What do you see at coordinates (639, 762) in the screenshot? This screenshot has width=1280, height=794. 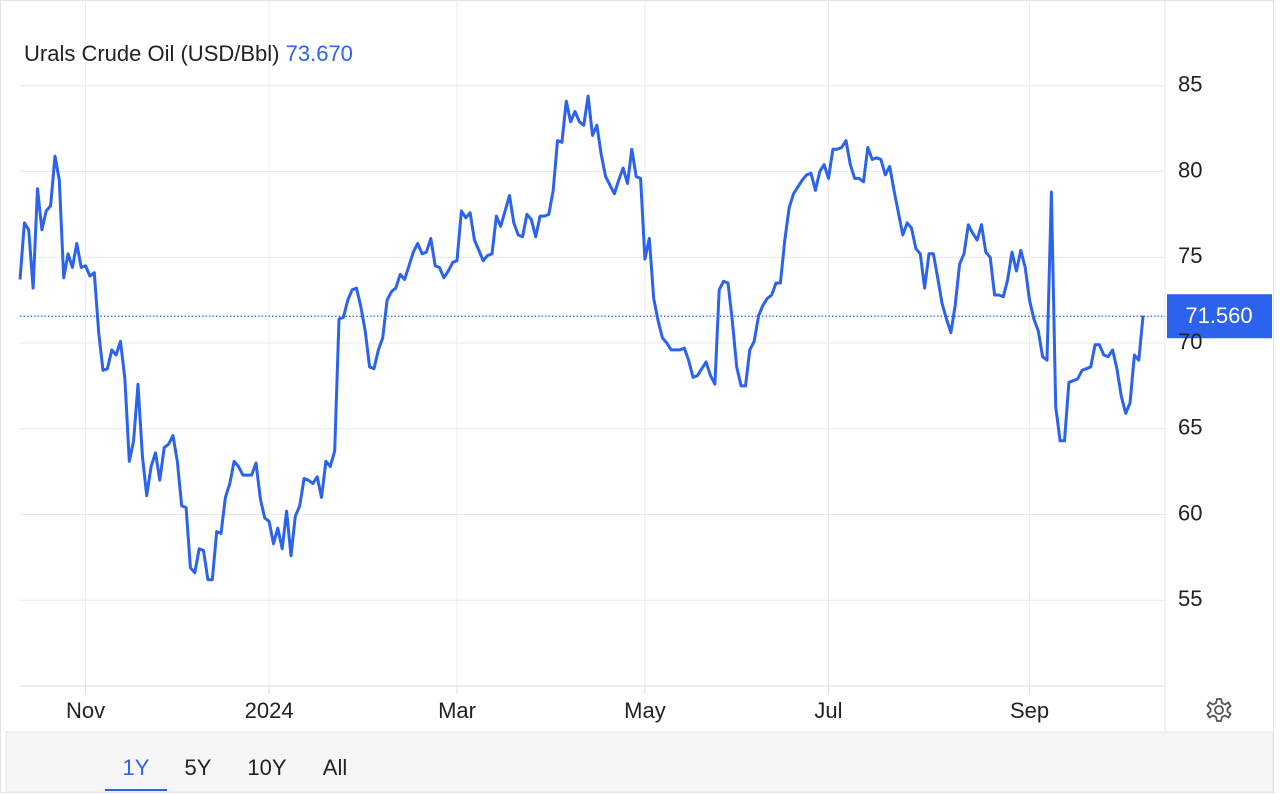 I see `range-bar` at bounding box center [639, 762].